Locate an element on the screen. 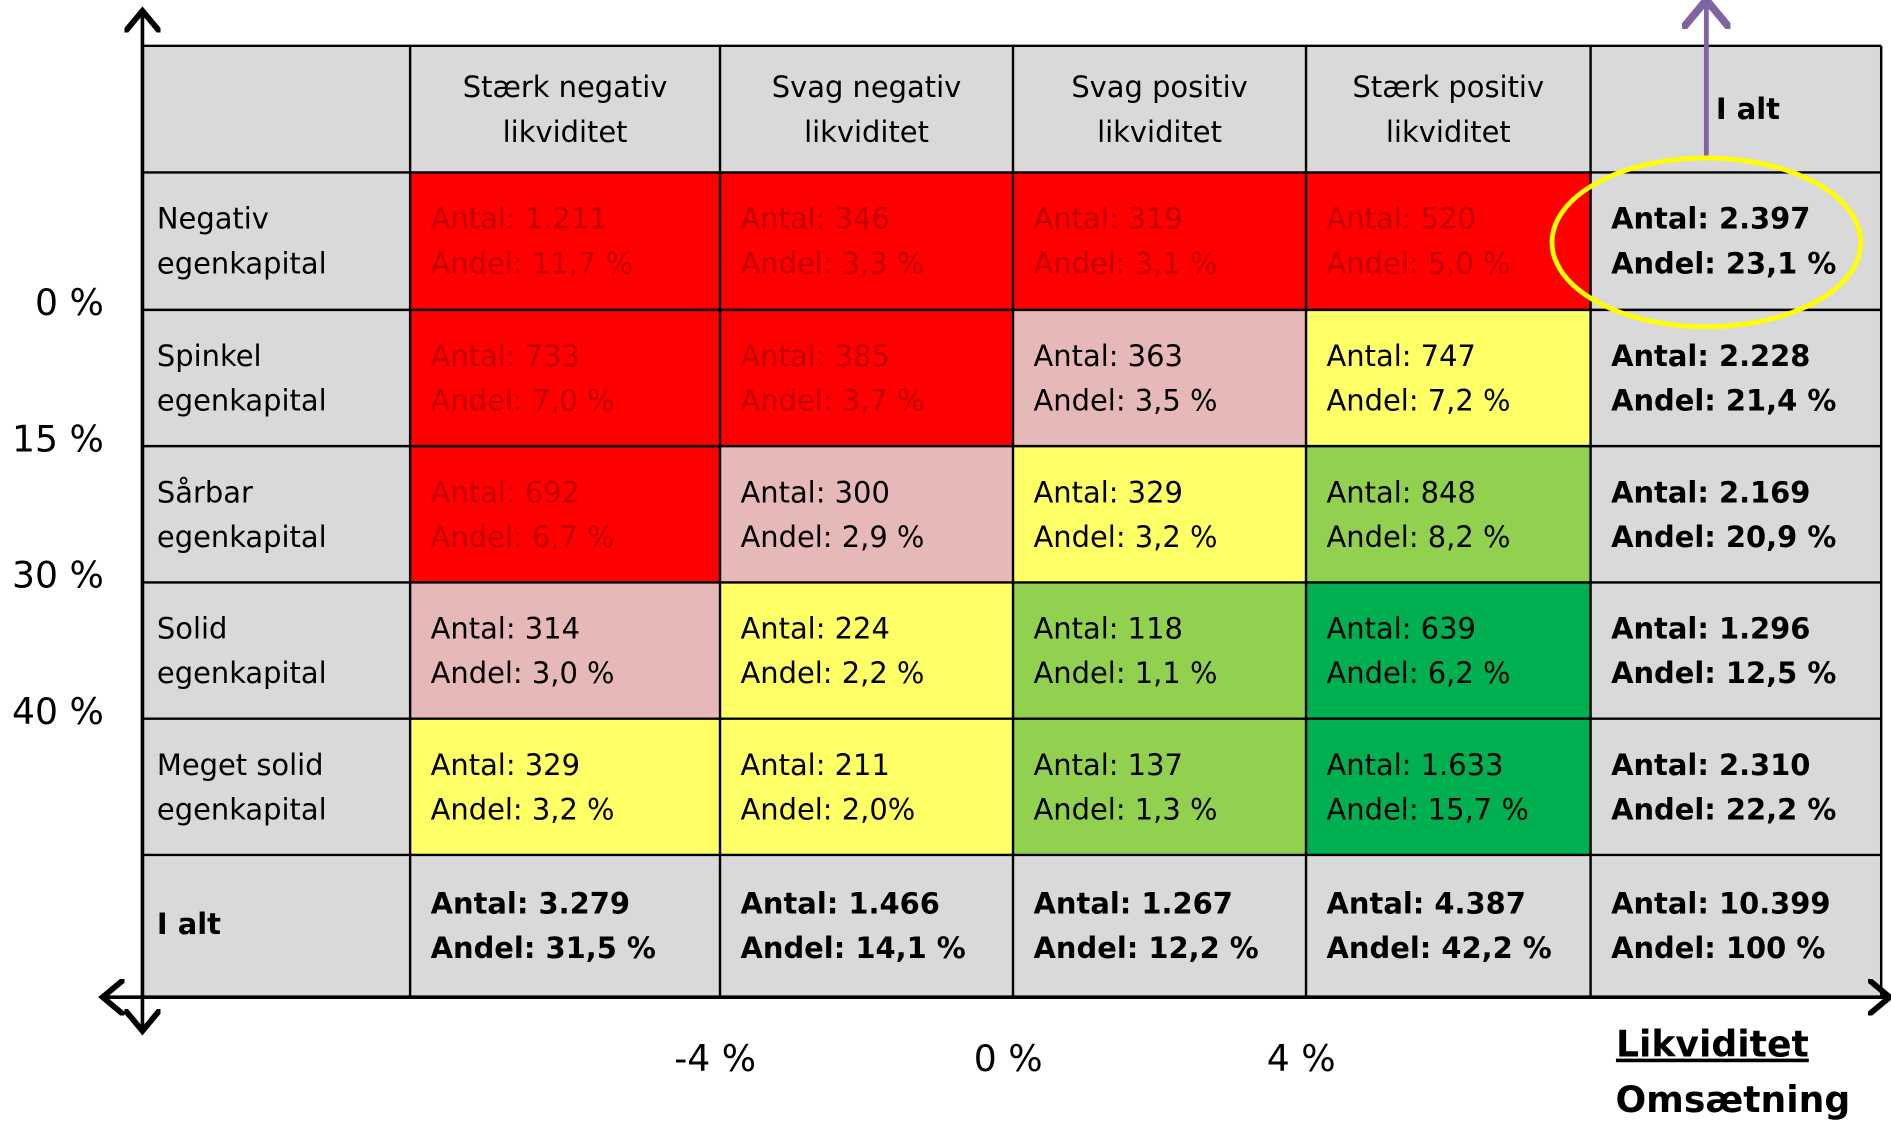  y-axis-label: 30 % is located at coordinates (58, 575).